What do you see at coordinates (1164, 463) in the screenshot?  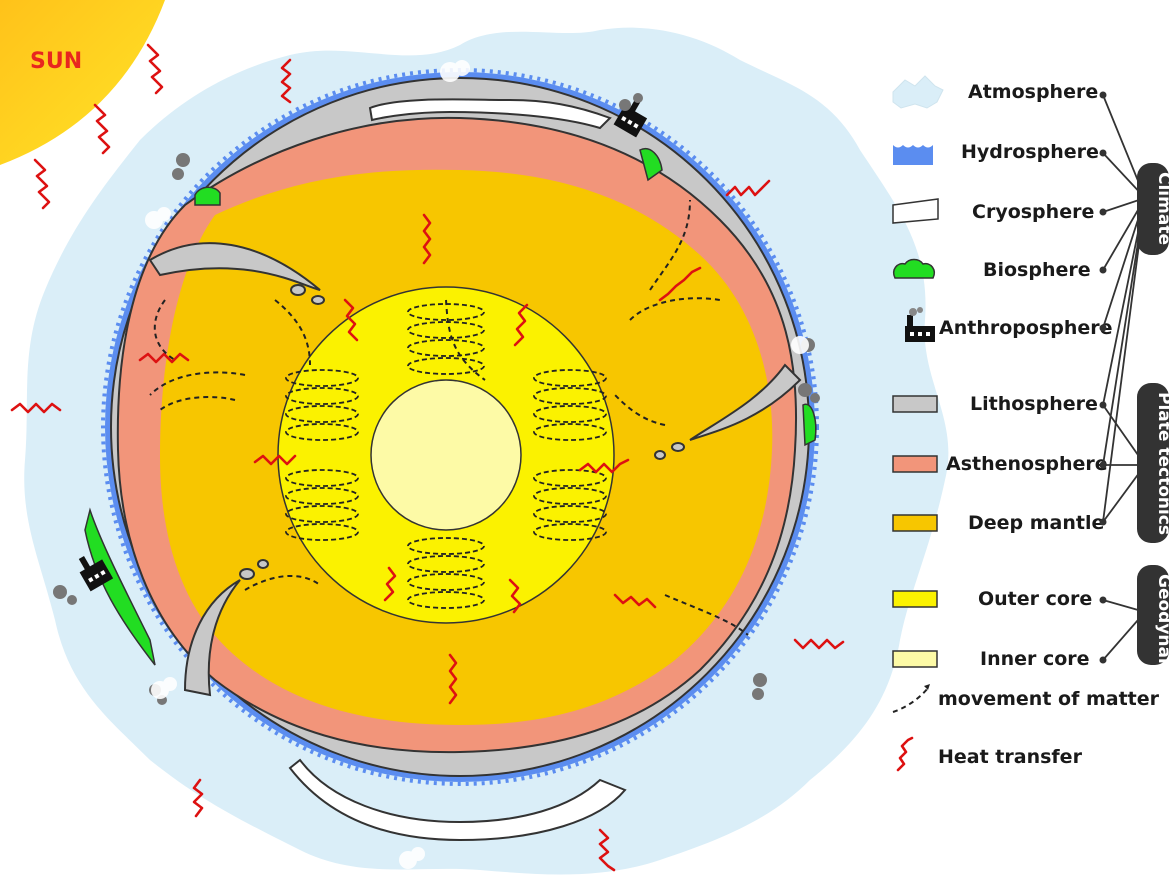 I see `group-label-plate-tectonics: Plate tectonics` at bounding box center [1164, 463].